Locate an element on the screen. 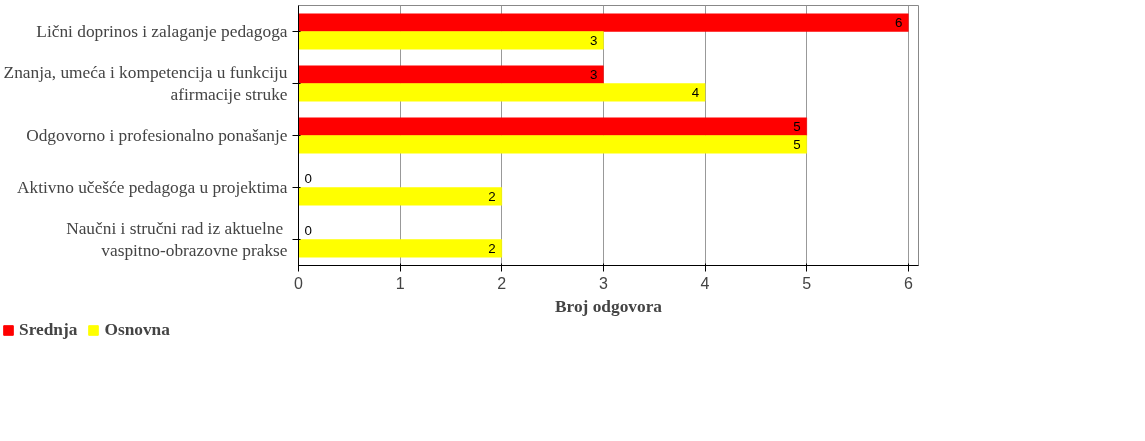  x-tick-label: 4 is located at coordinates (705, 283).